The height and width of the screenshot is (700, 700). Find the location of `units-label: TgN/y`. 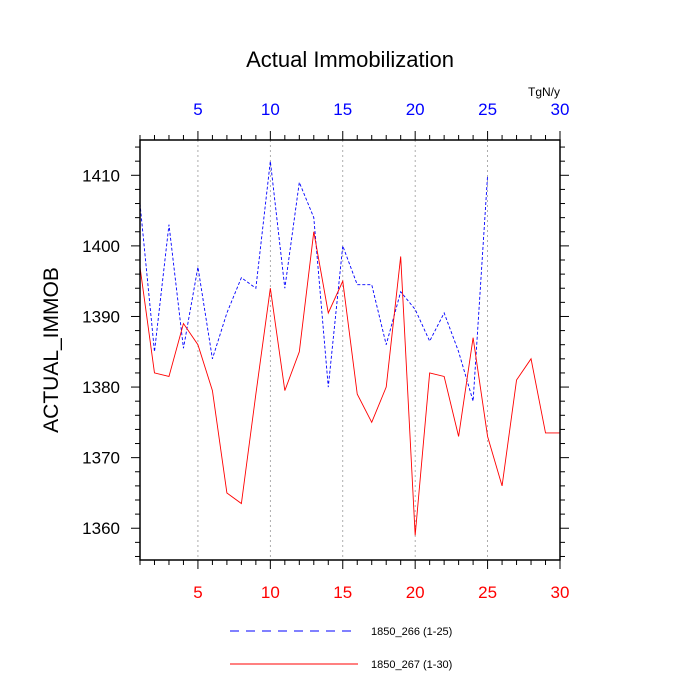

units-label: TgN/y is located at coordinates (544, 92).